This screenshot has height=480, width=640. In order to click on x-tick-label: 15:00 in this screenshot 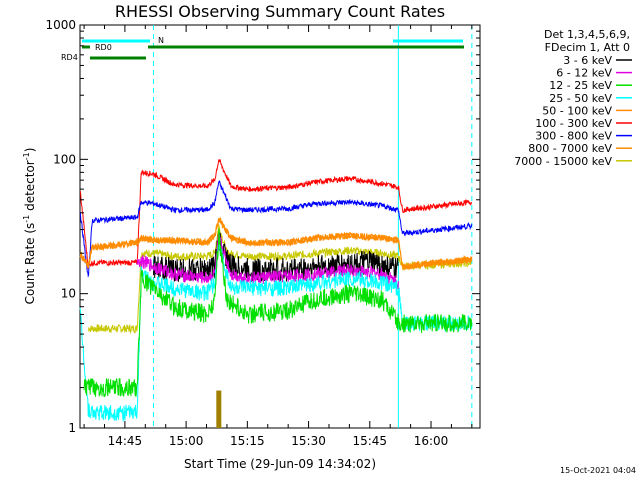, I will do `click(186, 441)`.